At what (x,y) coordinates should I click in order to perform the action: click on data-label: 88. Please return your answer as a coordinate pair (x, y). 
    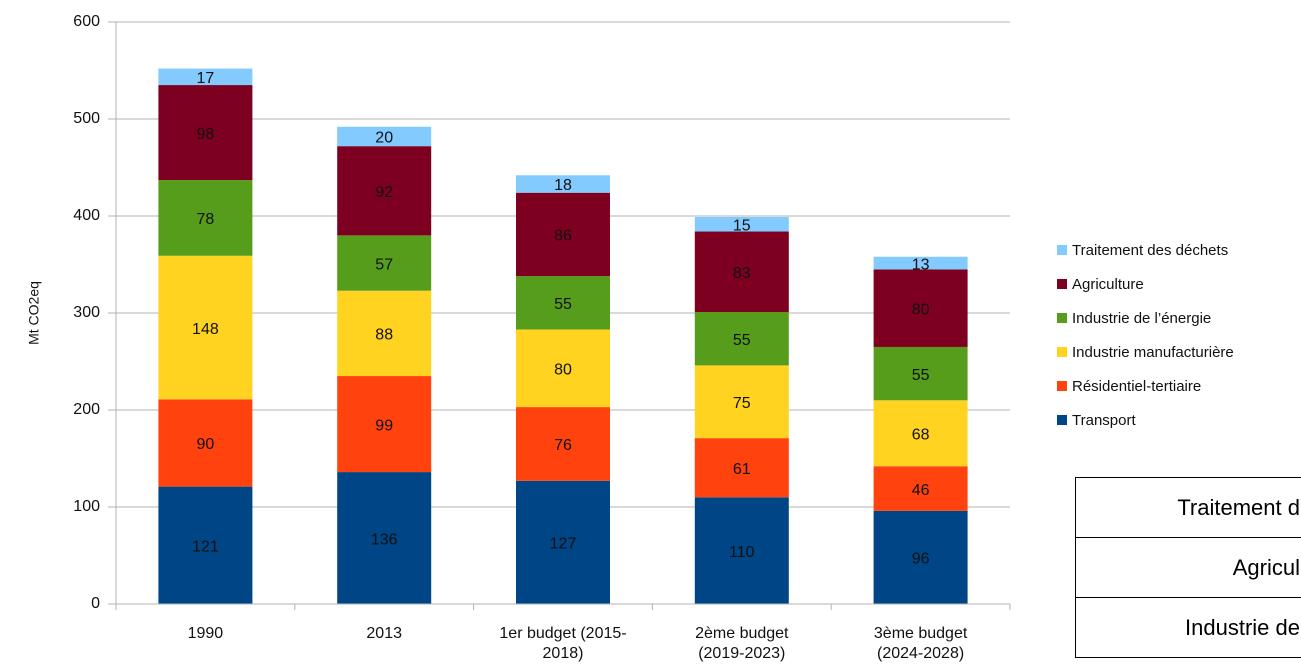
    Looking at the image, I should click on (384, 335).